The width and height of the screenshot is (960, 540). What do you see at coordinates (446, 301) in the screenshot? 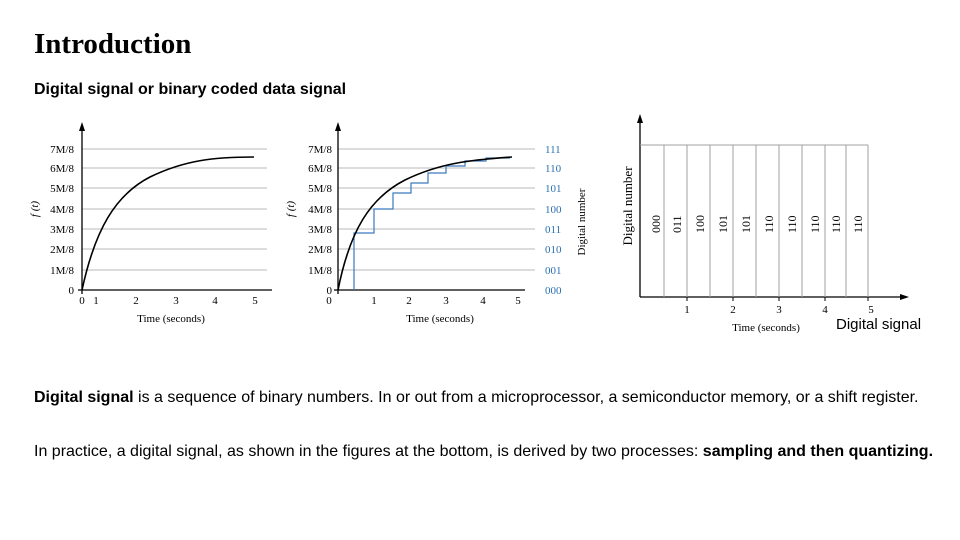
I see `chart2-xtick: 3` at bounding box center [446, 301].